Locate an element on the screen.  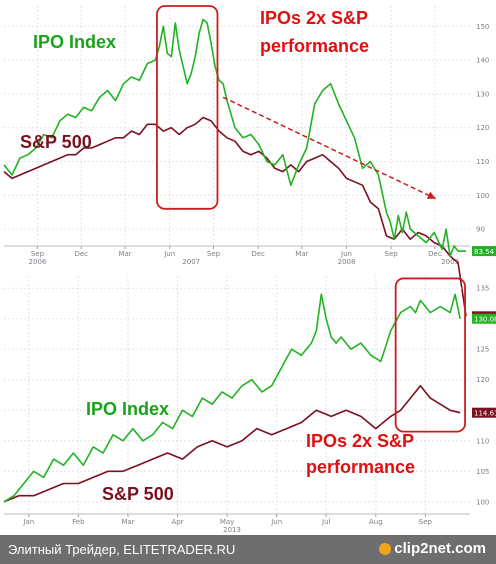
bottom-sp-last-value: 114.61 is located at coordinates (485, 414).